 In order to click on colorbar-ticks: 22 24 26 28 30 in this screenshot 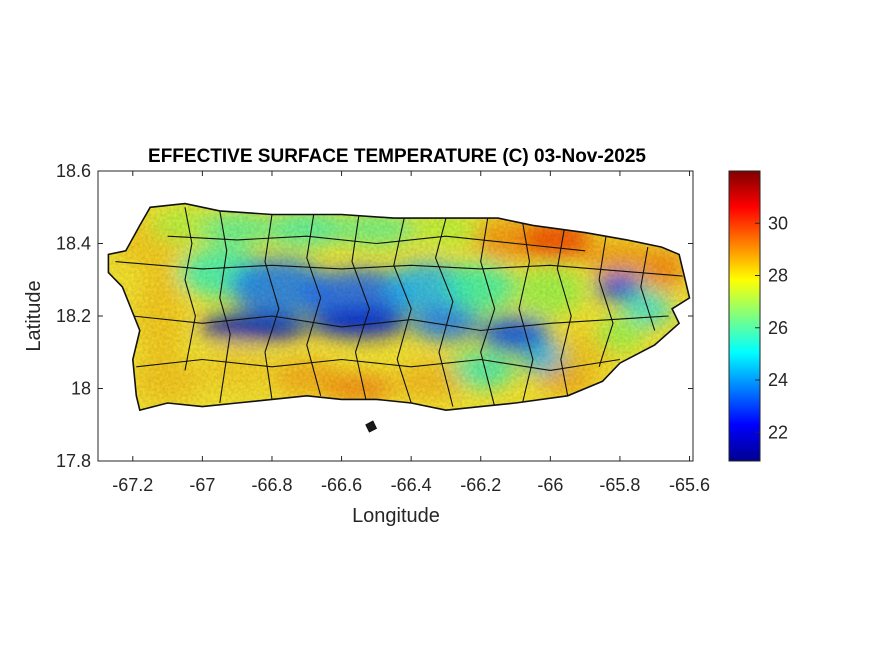, I will do `click(771, 327)`.